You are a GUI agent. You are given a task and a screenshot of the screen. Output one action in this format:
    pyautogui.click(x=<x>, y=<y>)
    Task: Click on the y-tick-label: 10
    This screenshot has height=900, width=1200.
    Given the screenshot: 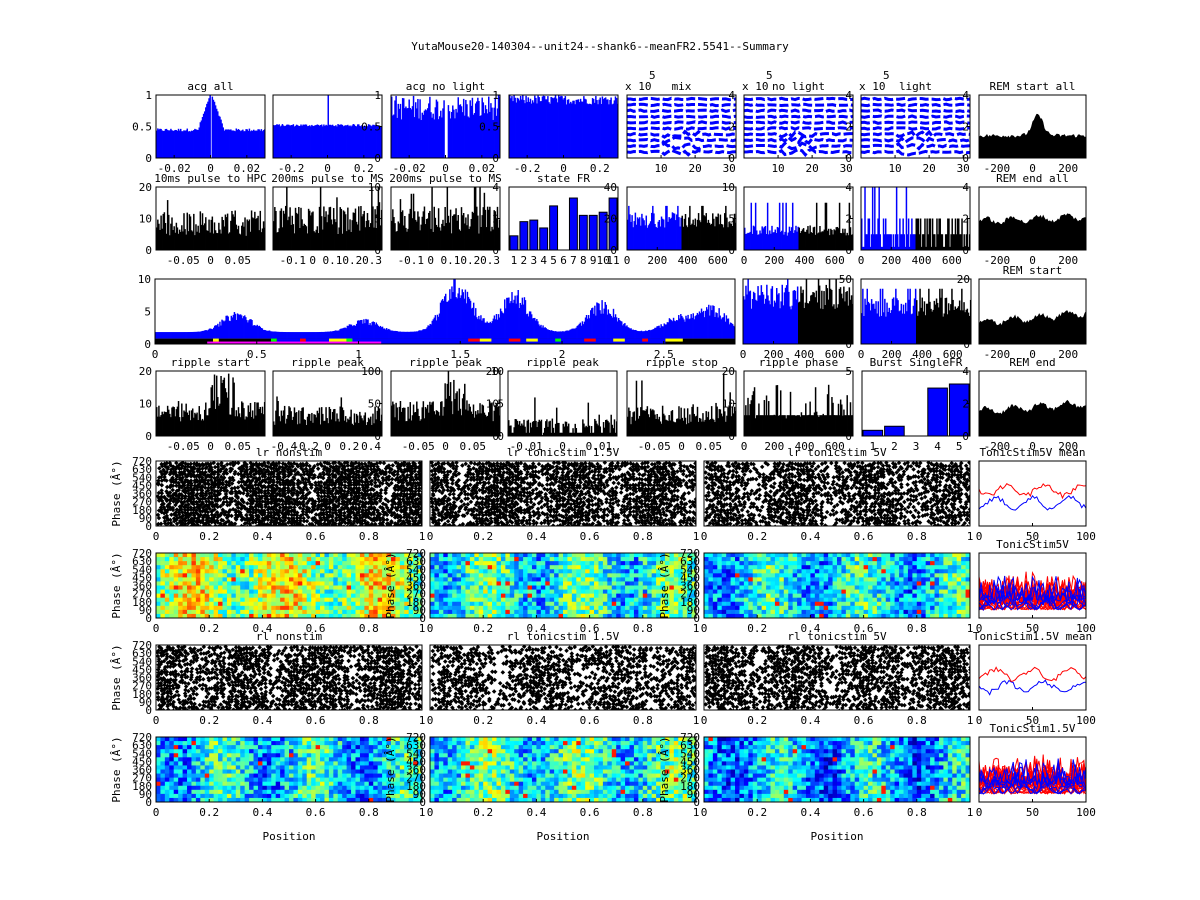 What is the action you would take?
    pyautogui.click(x=144, y=279)
    